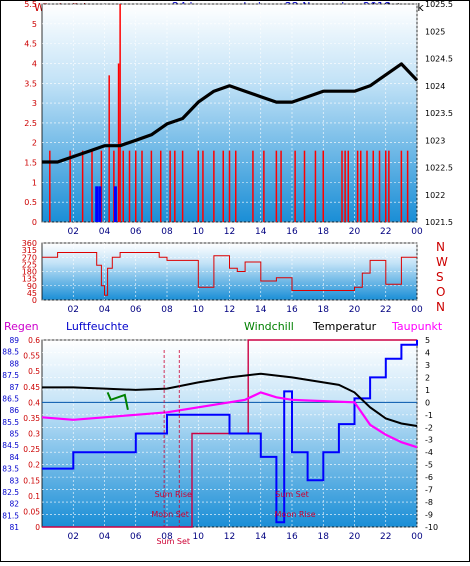  I want to click on temp-tick-label: -9, so click(429, 515).